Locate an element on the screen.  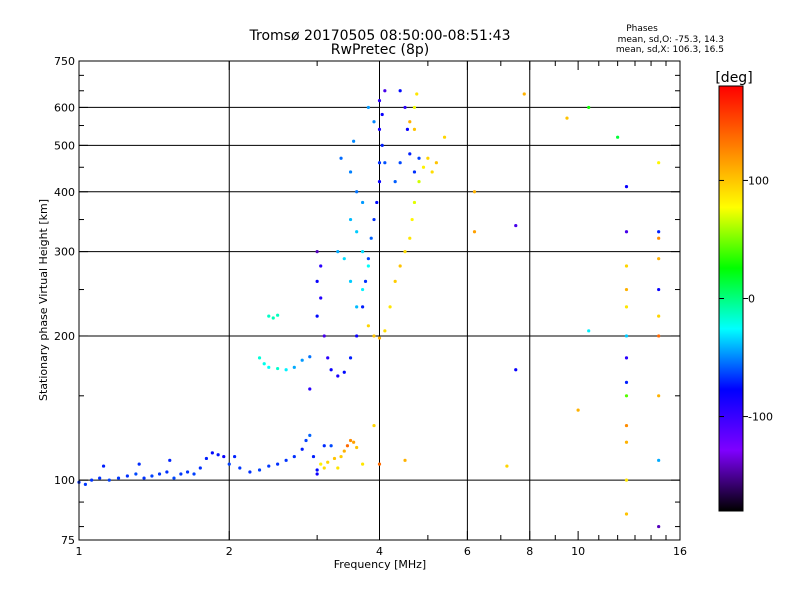
y-axis-label: Stationary phase Virtual Height [km] is located at coordinates (43, 300).